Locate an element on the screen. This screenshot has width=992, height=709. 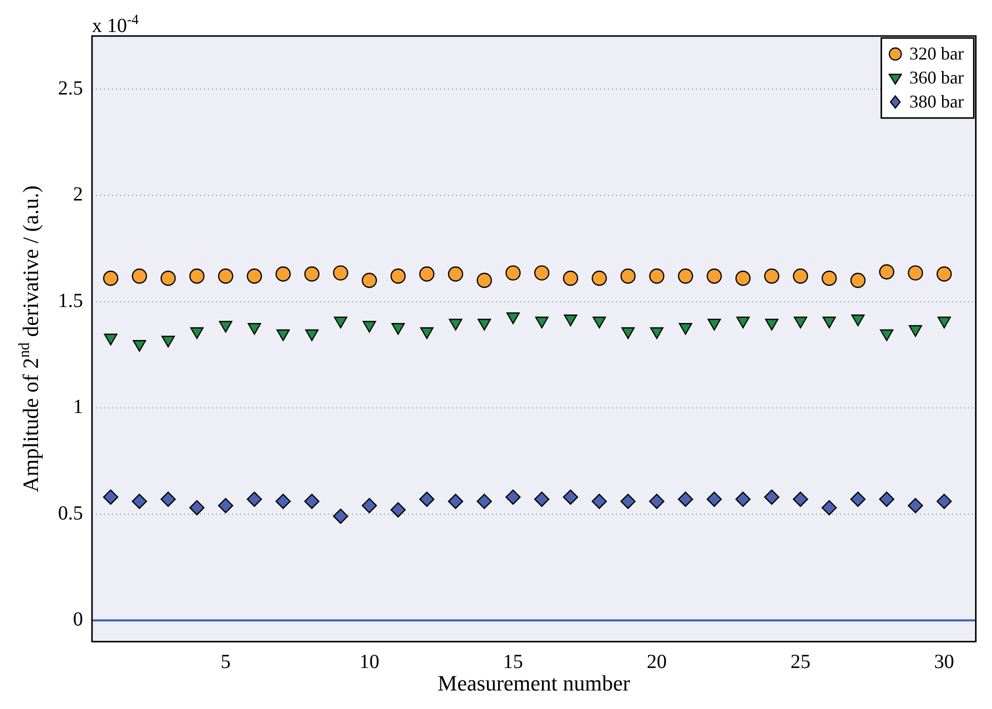
x-tick-label: 25 is located at coordinates (800, 661).